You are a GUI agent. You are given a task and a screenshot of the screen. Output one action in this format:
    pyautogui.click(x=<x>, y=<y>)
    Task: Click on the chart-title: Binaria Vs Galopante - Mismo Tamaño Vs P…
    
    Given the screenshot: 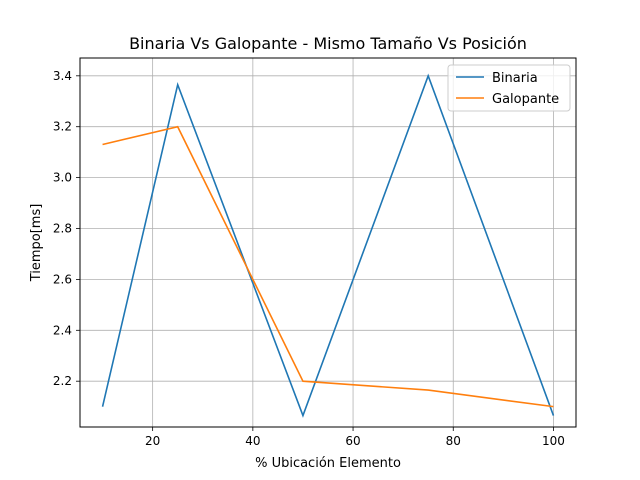 What is the action you would take?
    pyautogui.click(x=328, y=43)
    